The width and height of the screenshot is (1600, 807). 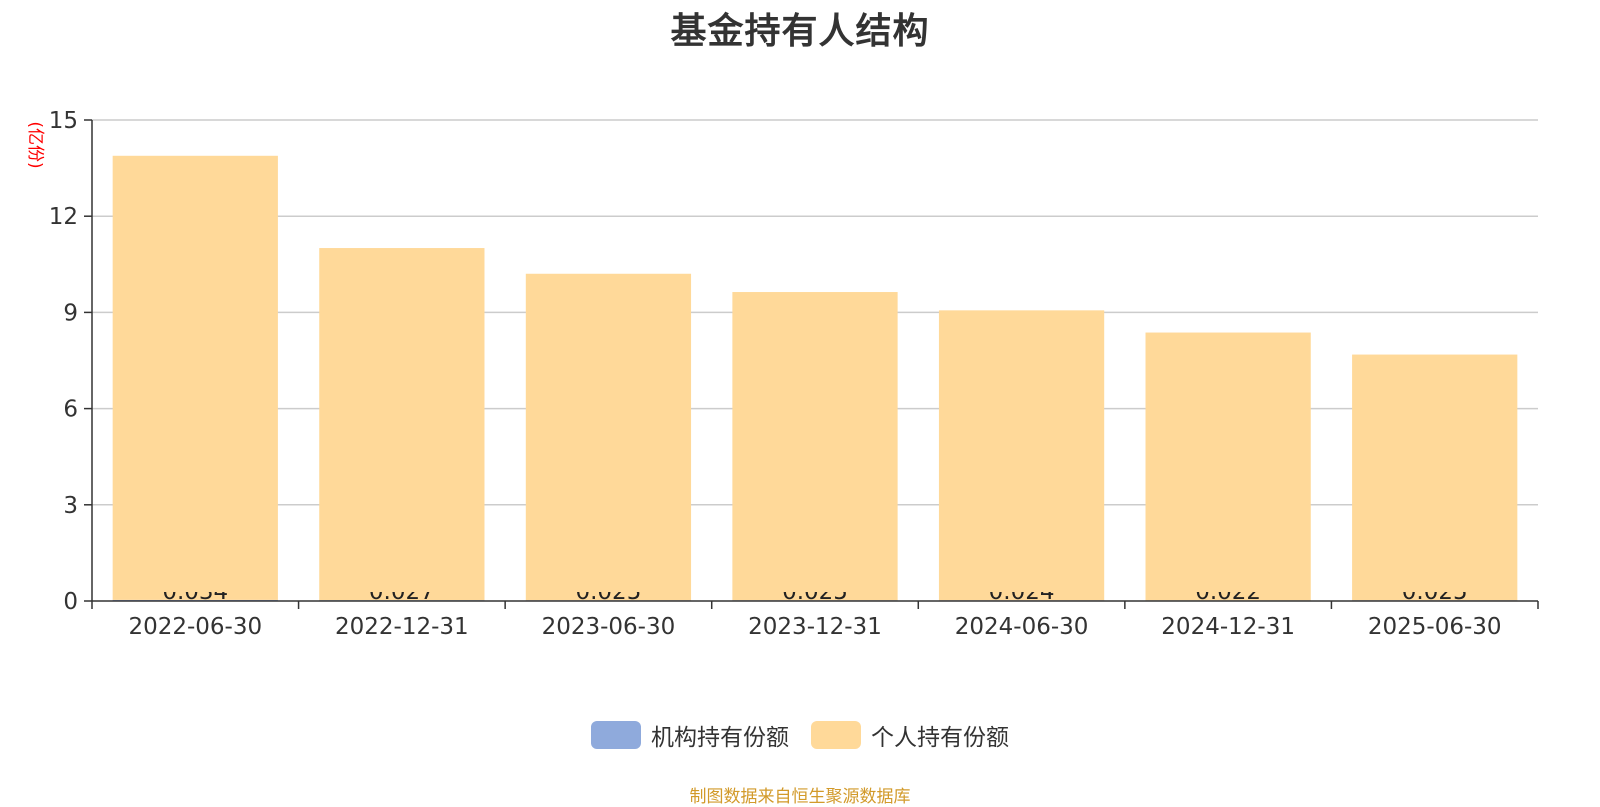 I want to click on legend-label-institution: 机构持有份额, so click(x=720, y=738).